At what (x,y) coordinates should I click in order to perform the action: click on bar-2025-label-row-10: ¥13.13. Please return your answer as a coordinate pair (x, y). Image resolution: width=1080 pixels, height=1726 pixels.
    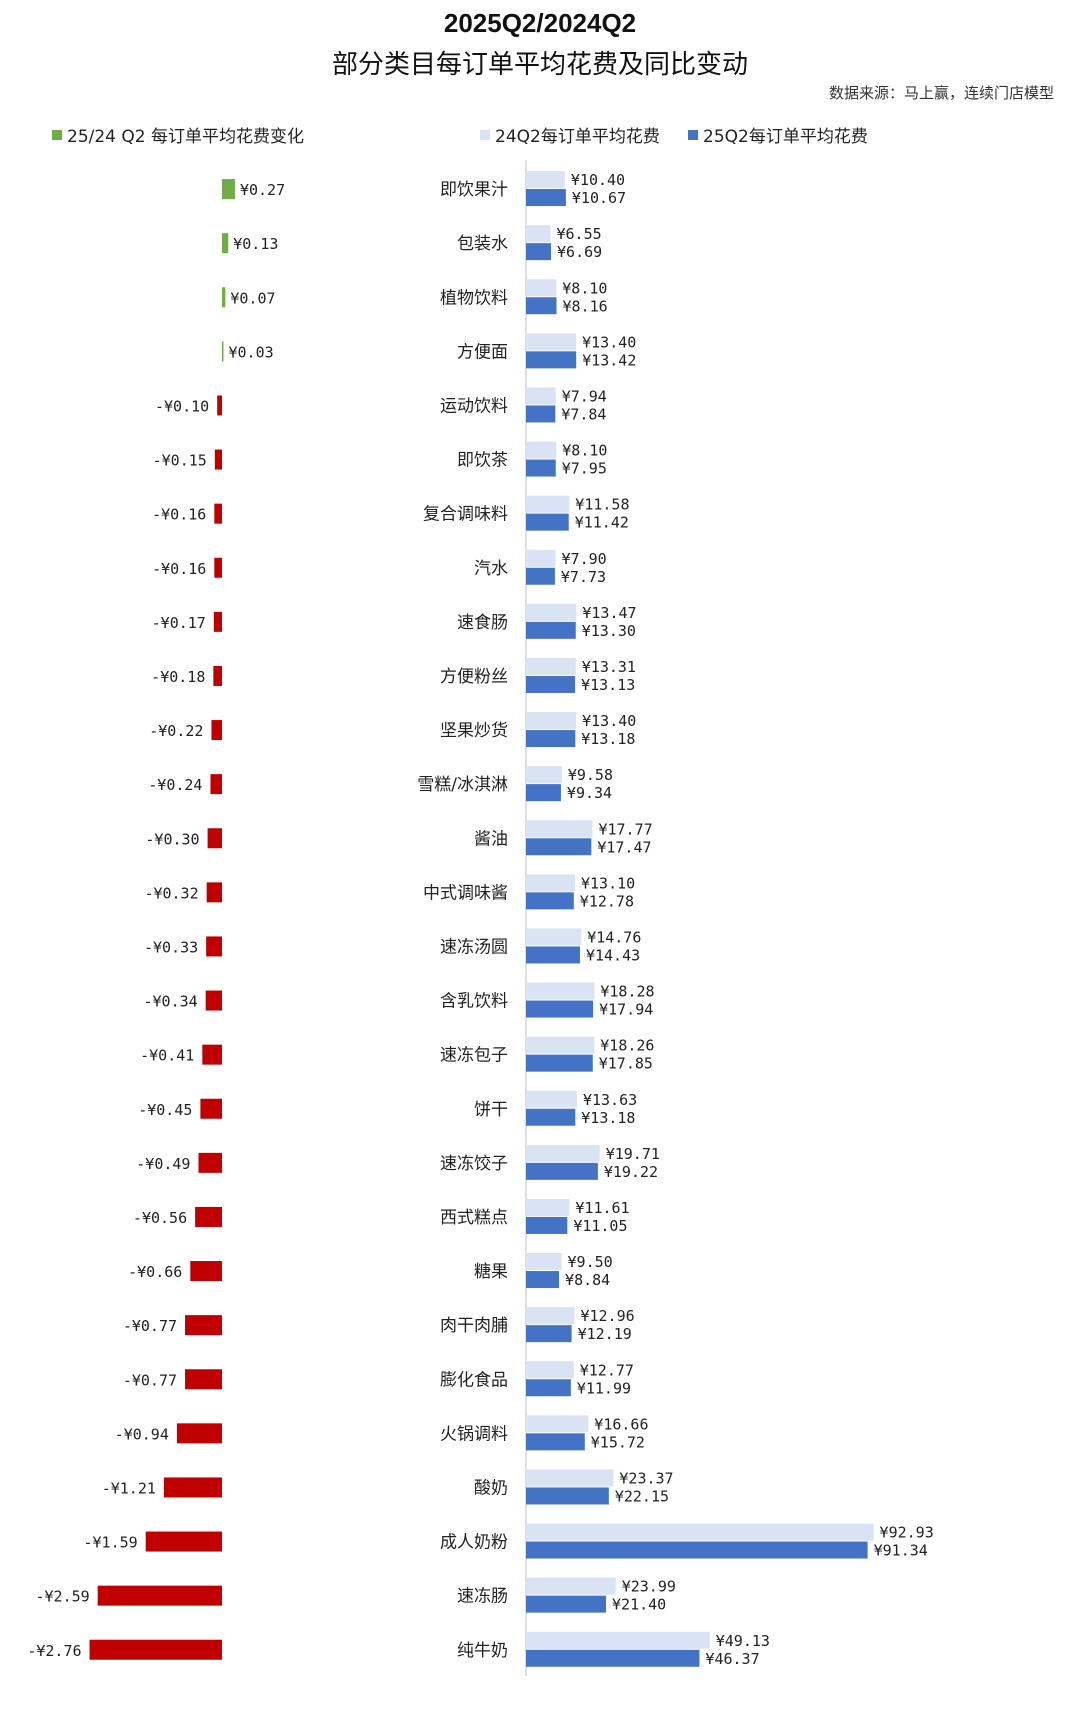
    Looking at the image, I should click on (608, 685).